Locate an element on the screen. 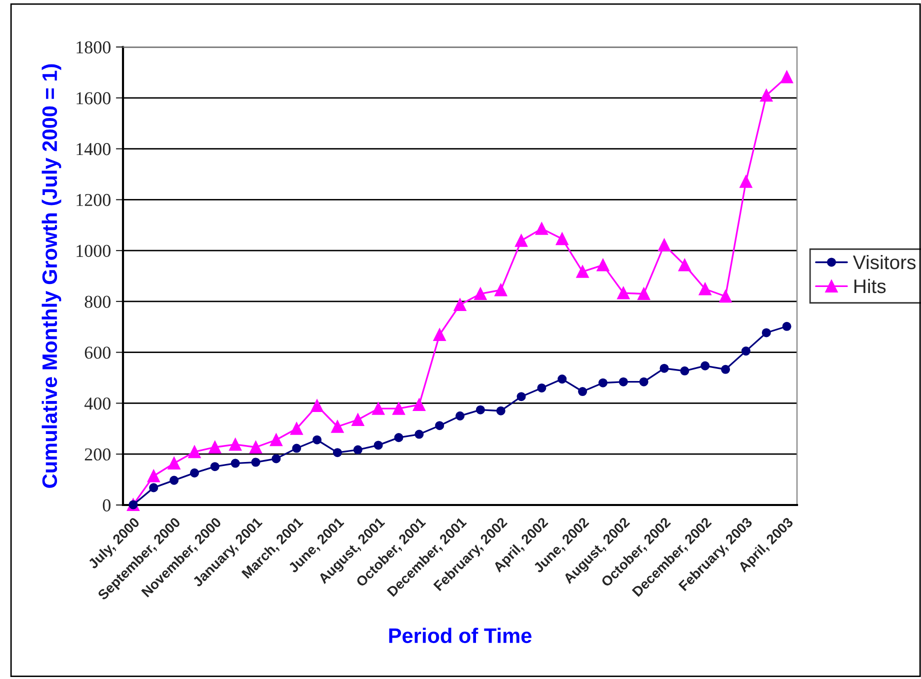  y-tick-label: 200 is located at coordinates (97, 454).